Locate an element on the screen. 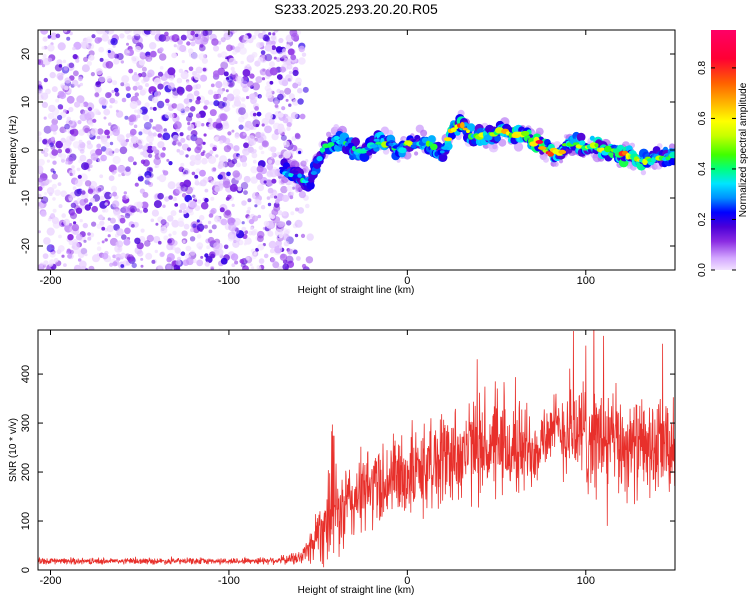 The width and height of the screenshot is (750, 600). signal-halo is located at coordinates (416, 153).